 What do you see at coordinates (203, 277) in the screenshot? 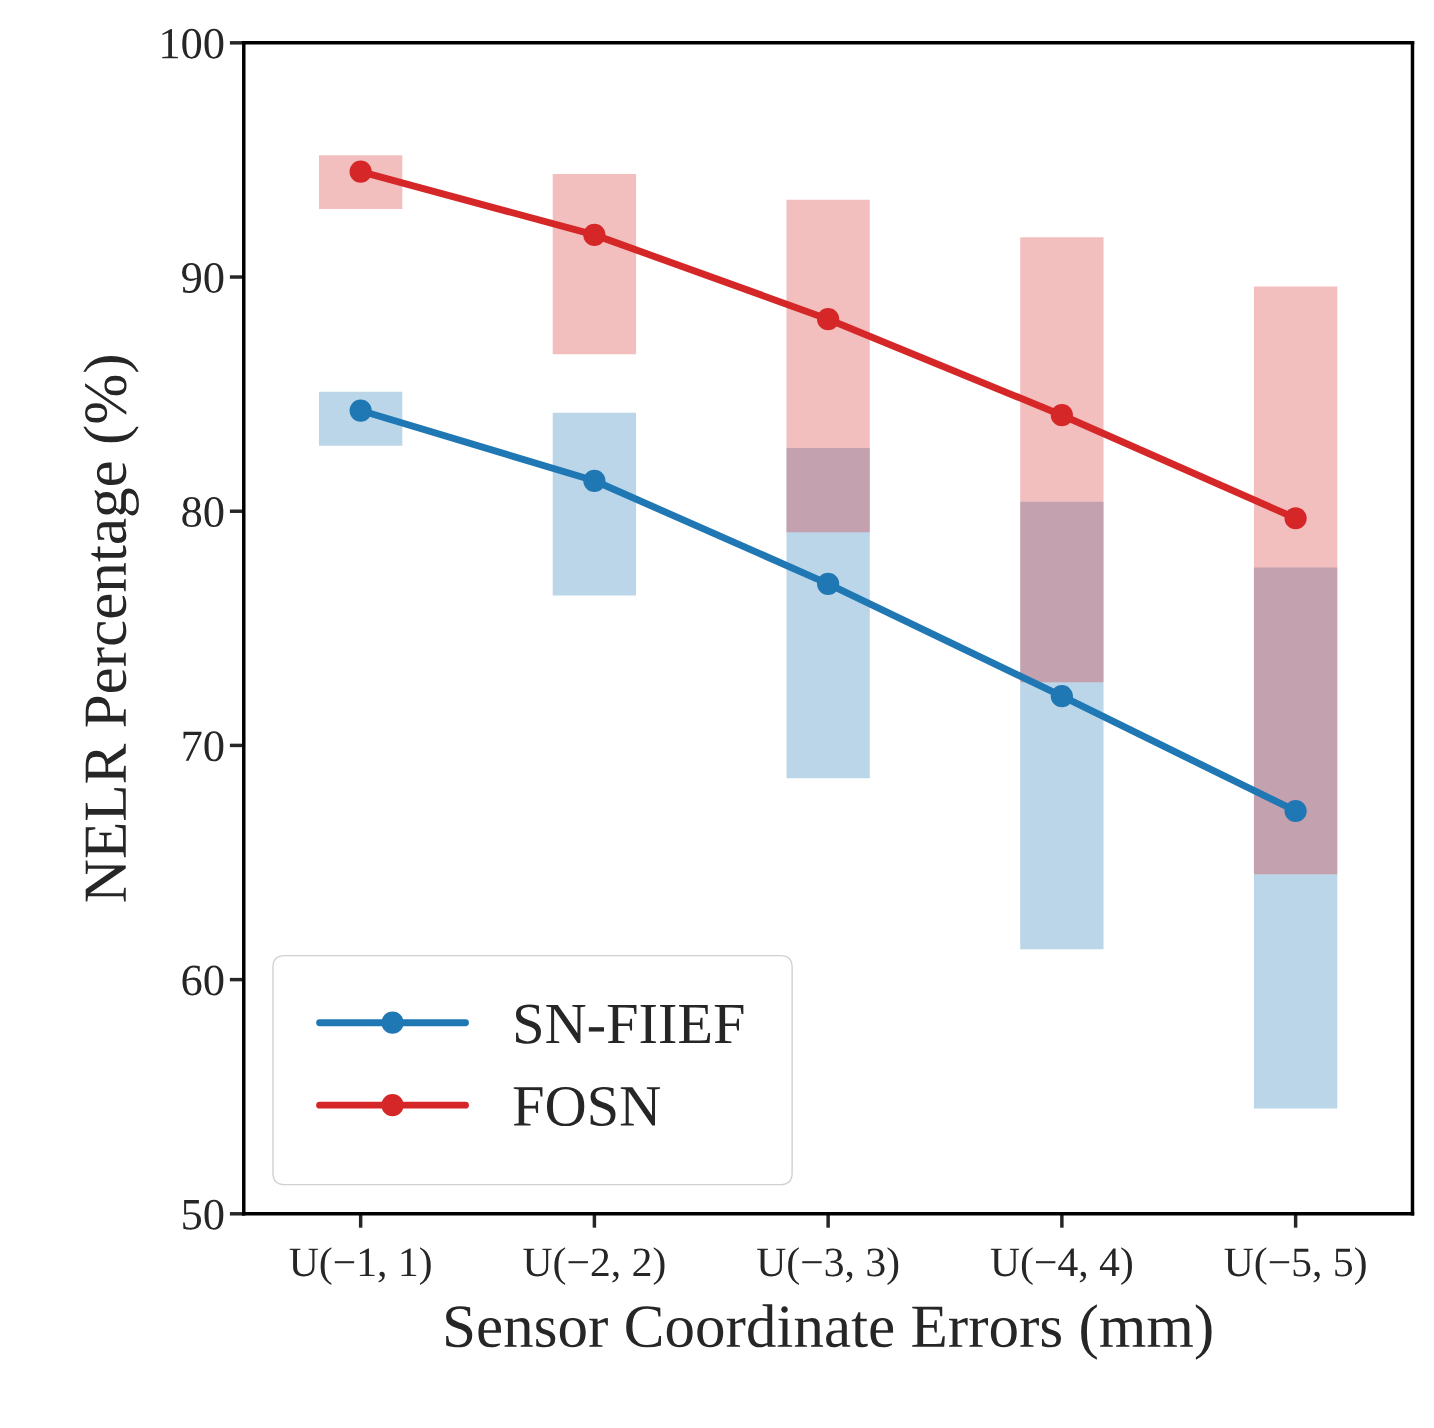
I see `y-tick-label: 90` at bounding box center [203, 277].